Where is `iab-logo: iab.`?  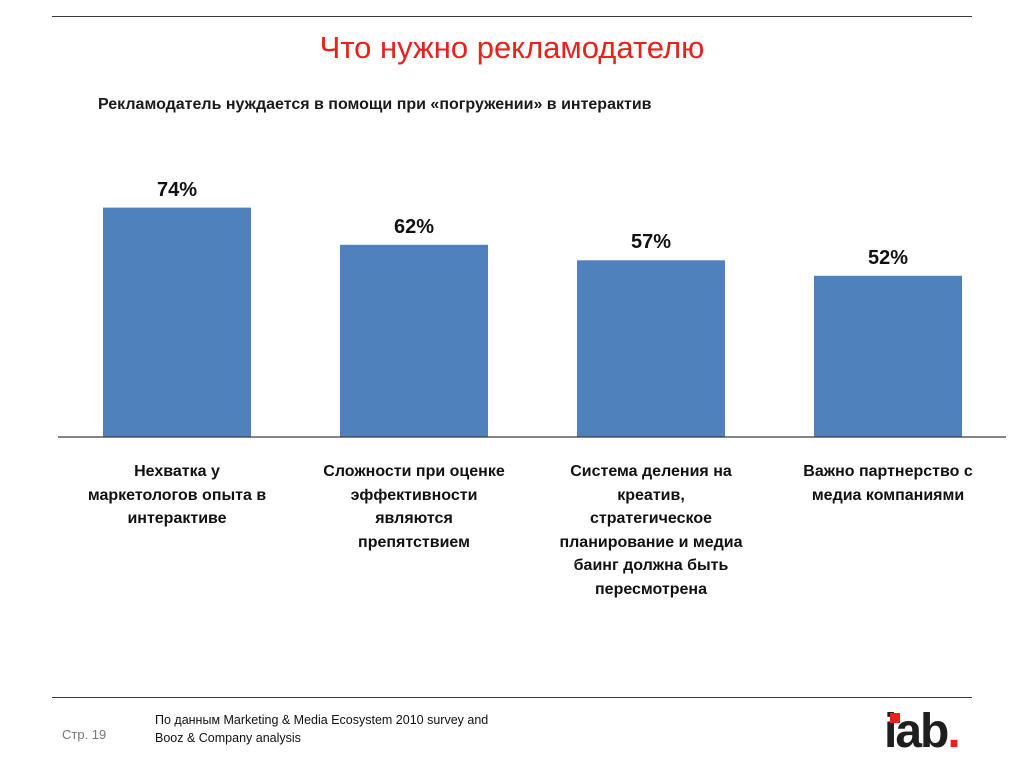 iab-logo: iab. is located at coordinates (922, 732).